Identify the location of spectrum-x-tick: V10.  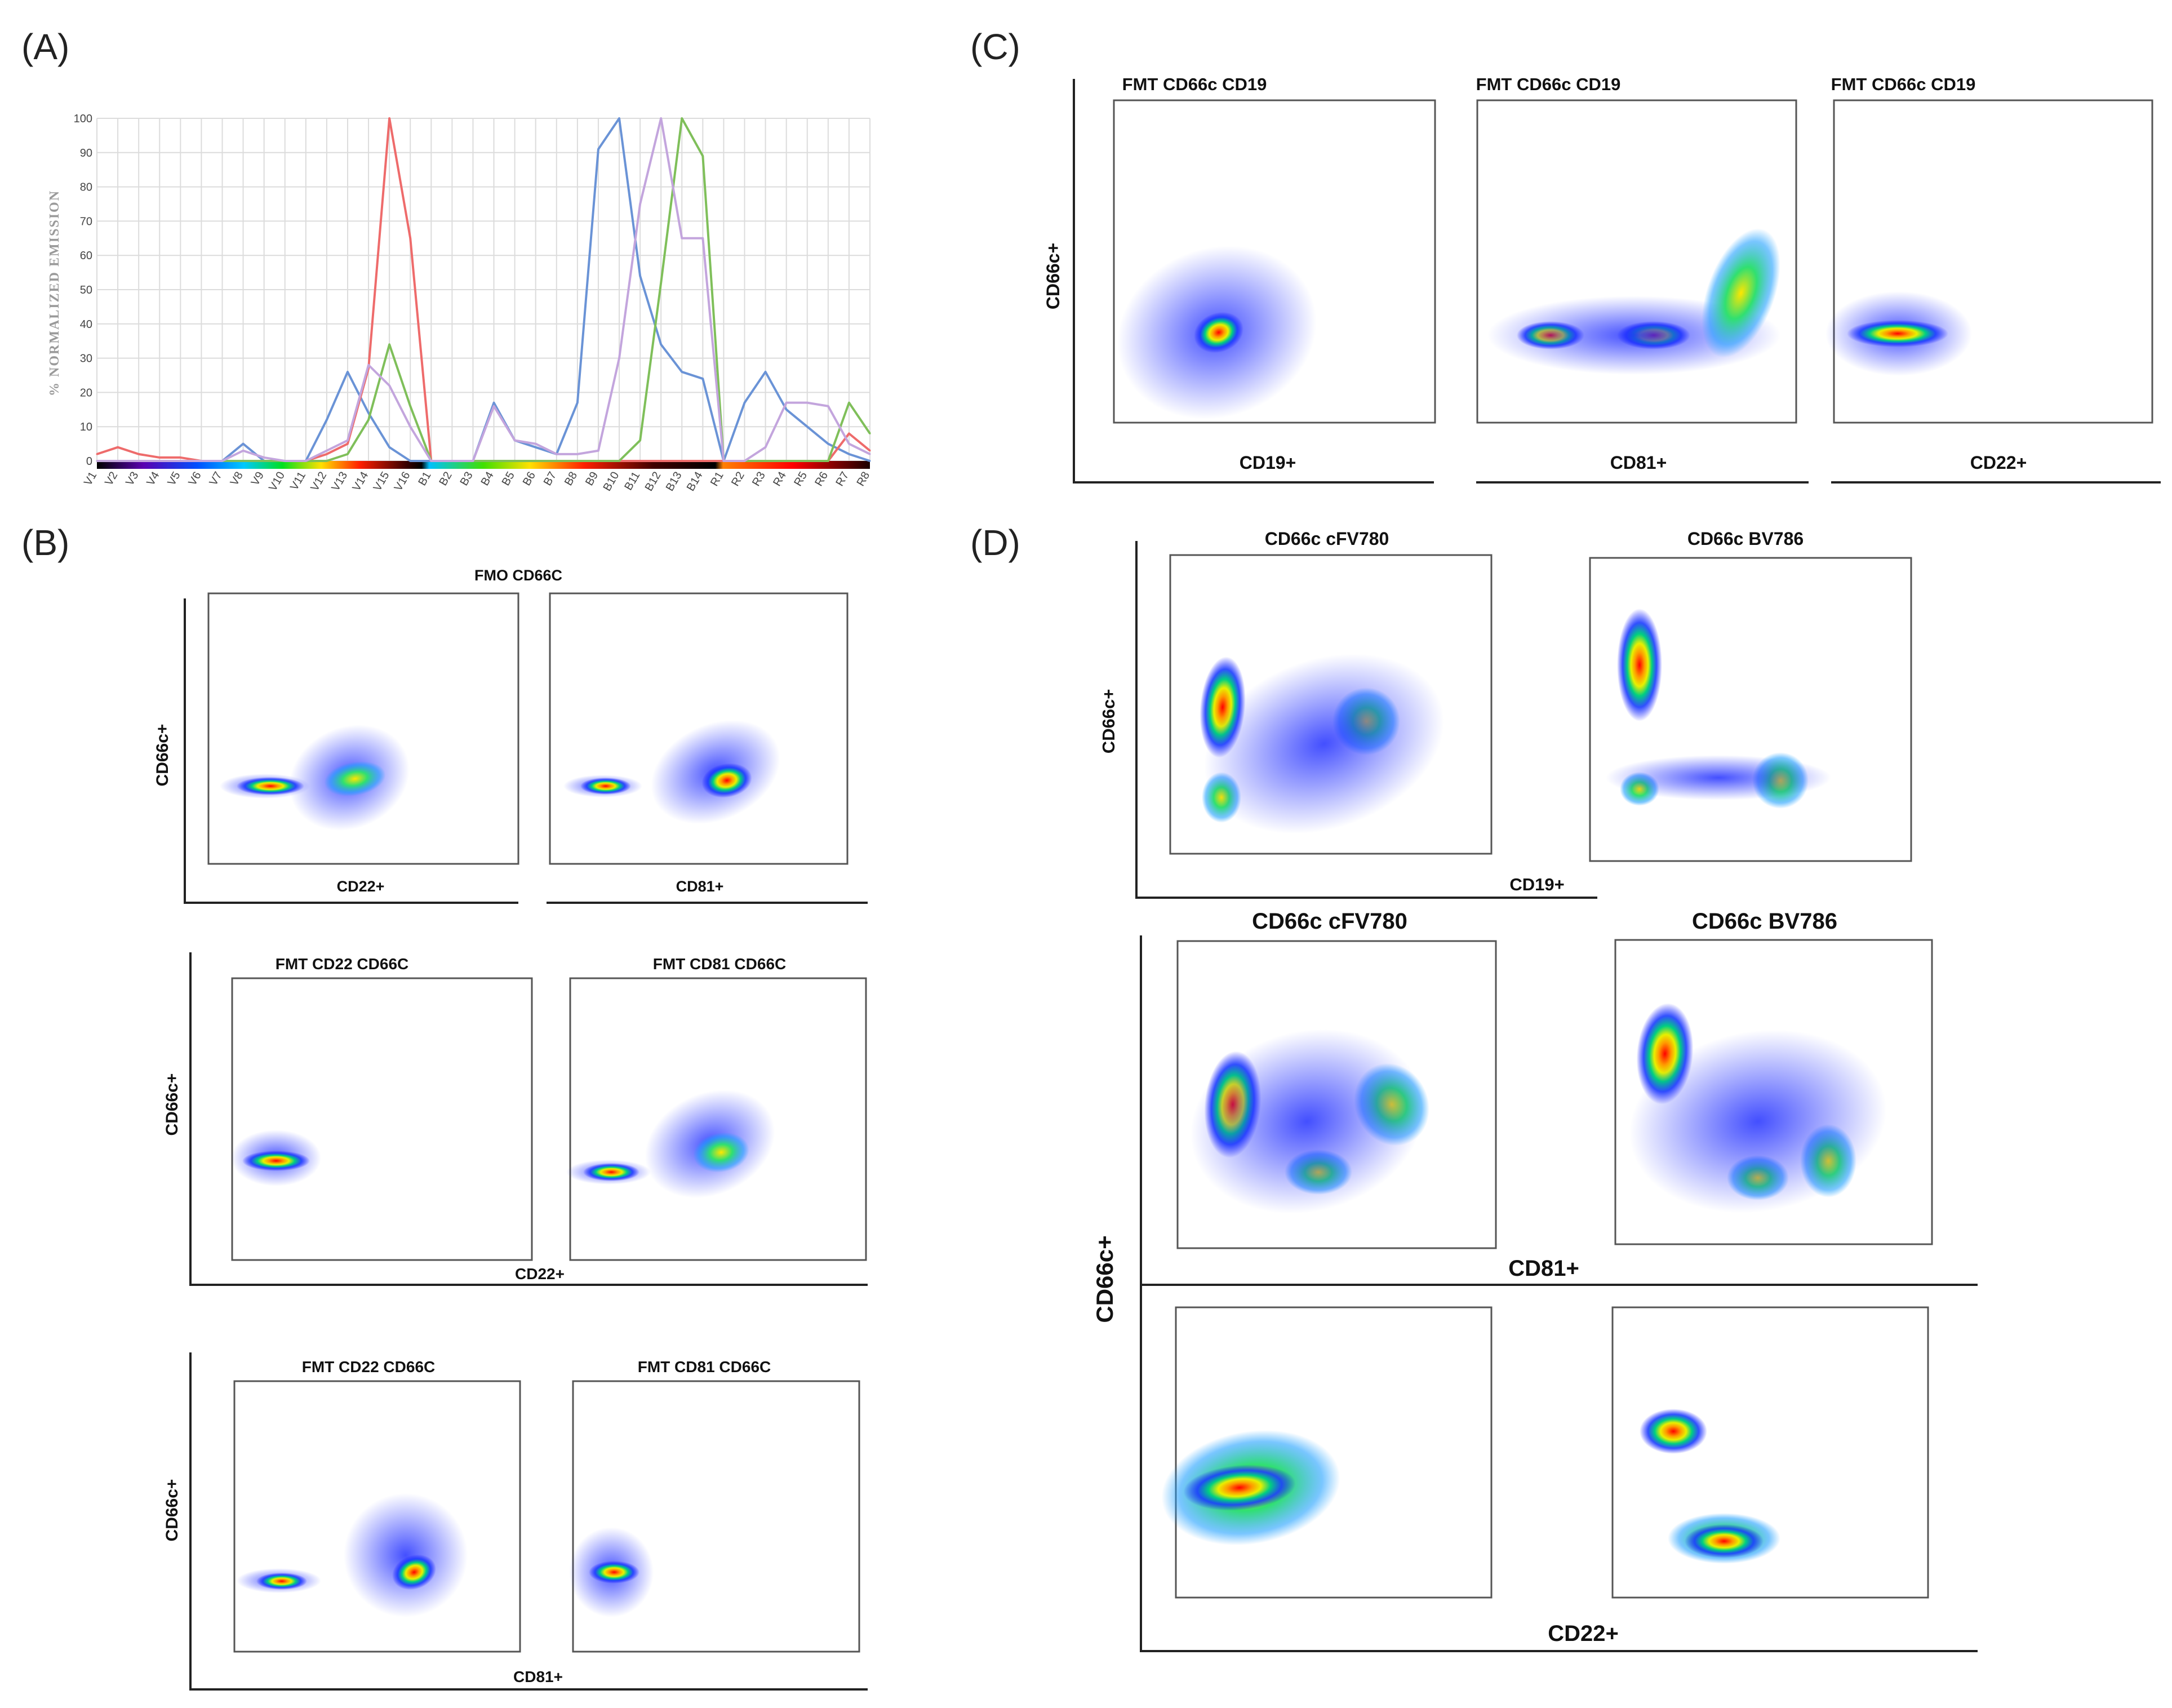
(276, 482).